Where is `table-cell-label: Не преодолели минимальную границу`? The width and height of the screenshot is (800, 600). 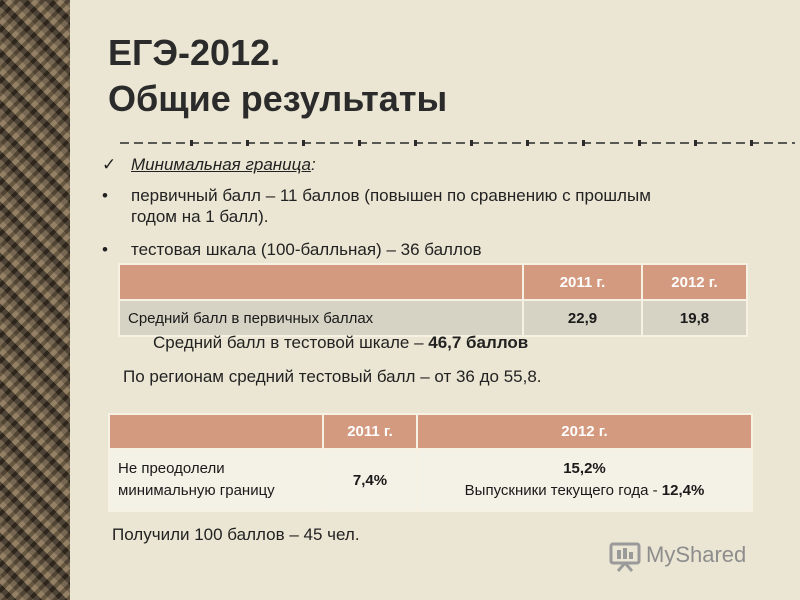
table-cell-label: Не преодолели минимальную границу is located at coordinates (216, 480).